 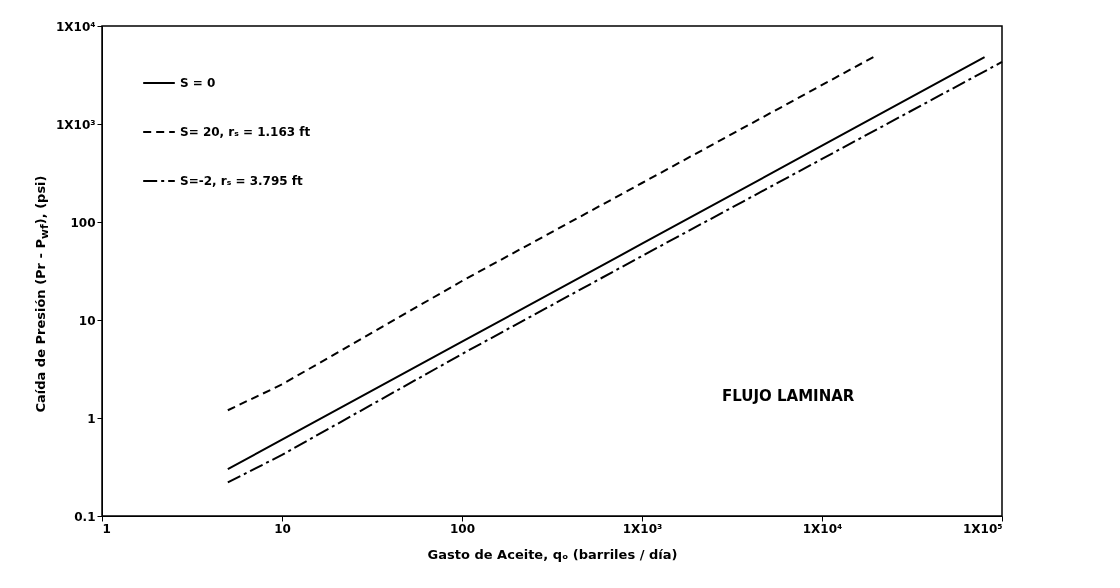 I want to click on y-tick-label: 0.1, so click(x=85, y=516).